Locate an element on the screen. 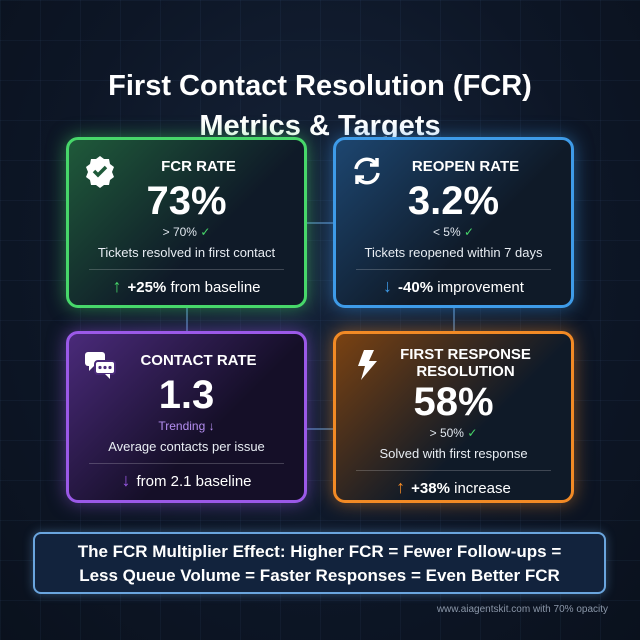  card-description: Tickets reopened within 7 days is located at coordinates (453, 252).